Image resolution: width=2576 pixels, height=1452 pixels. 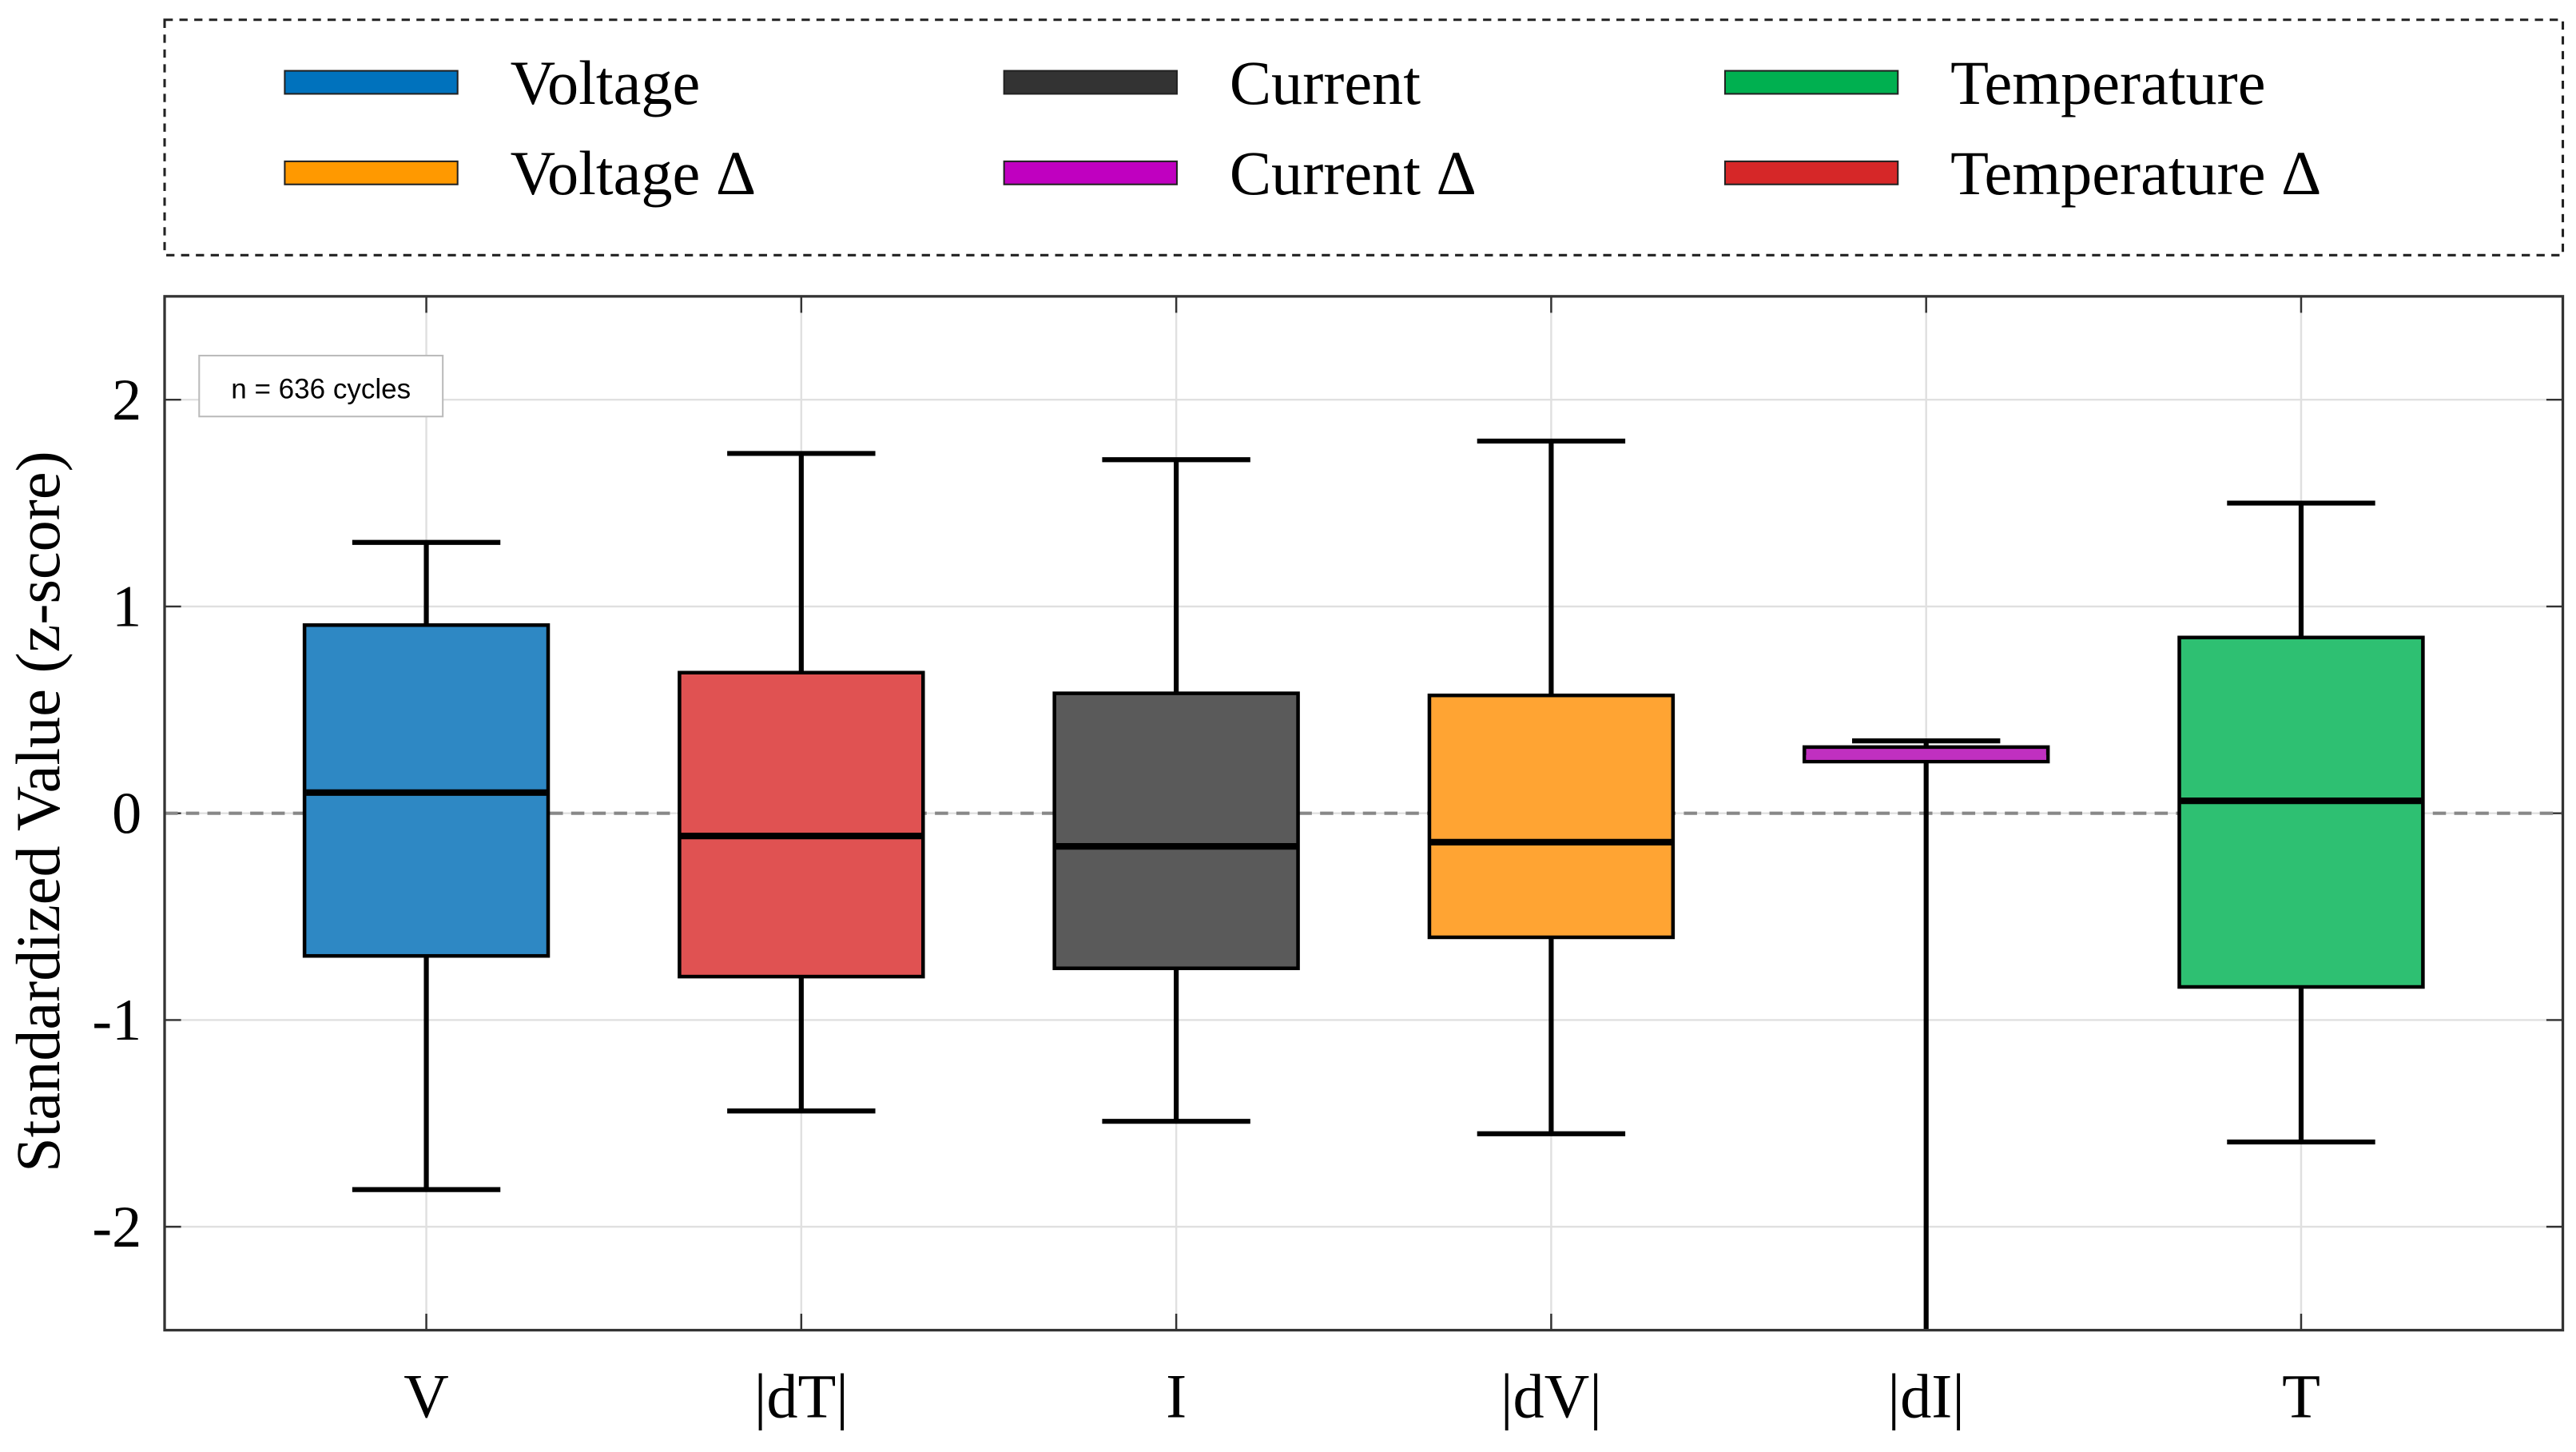 I want to click on y-tick-label: 1, so click(x=126, y=607).